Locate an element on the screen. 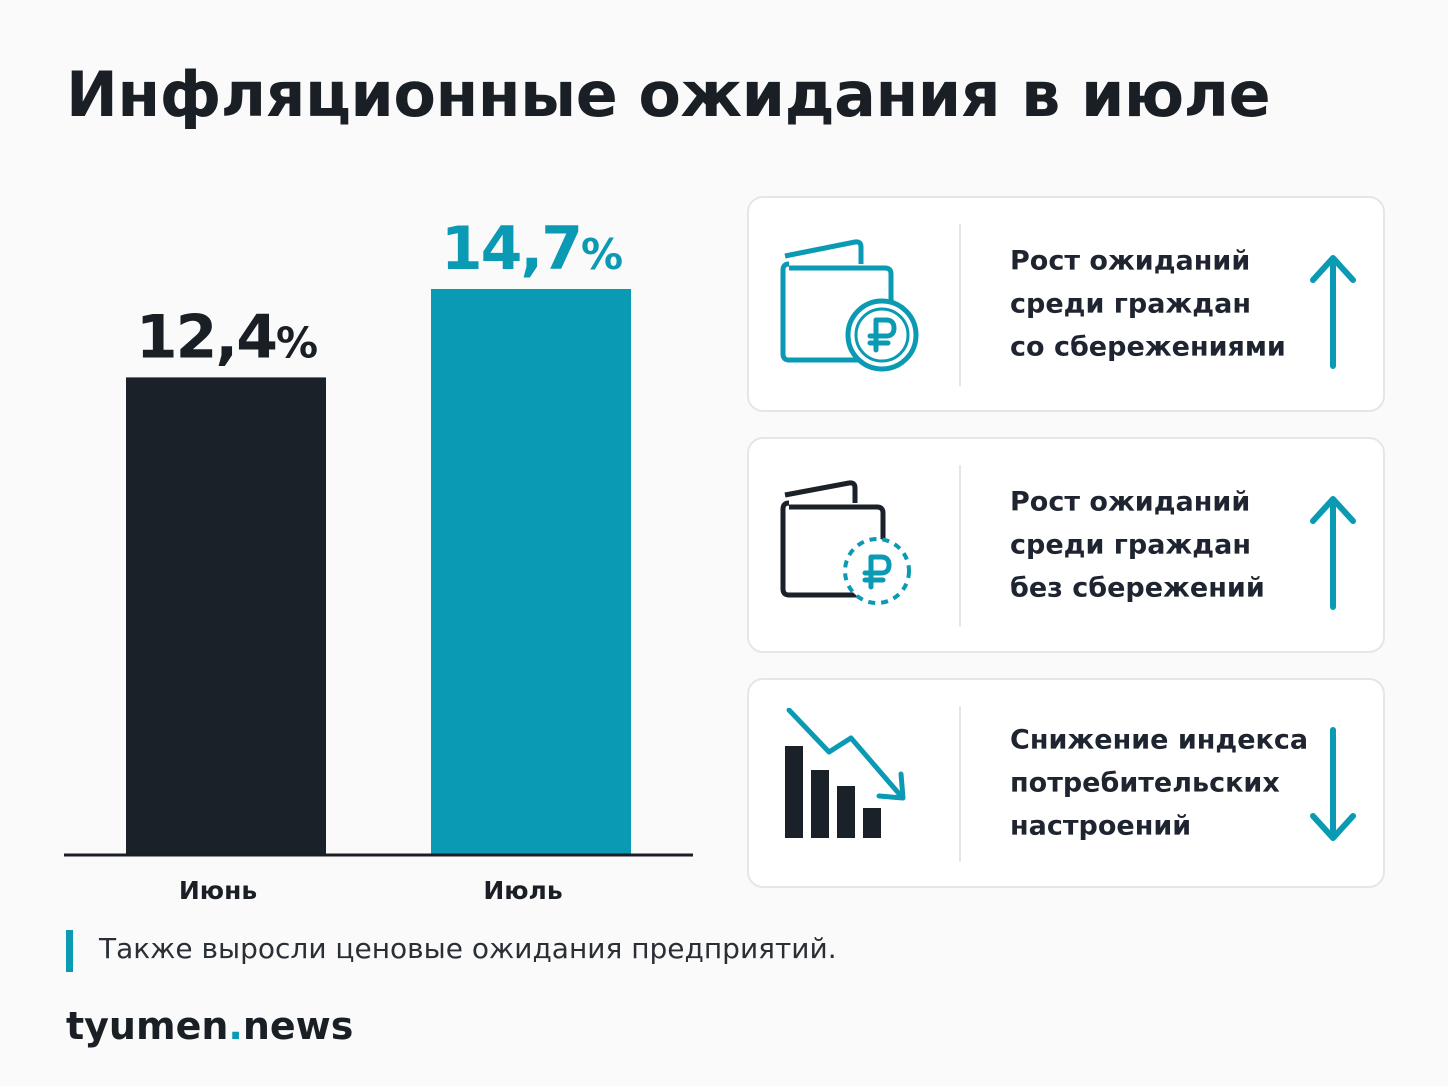  brand-suffix: news is located at coordinates (298, 1026).